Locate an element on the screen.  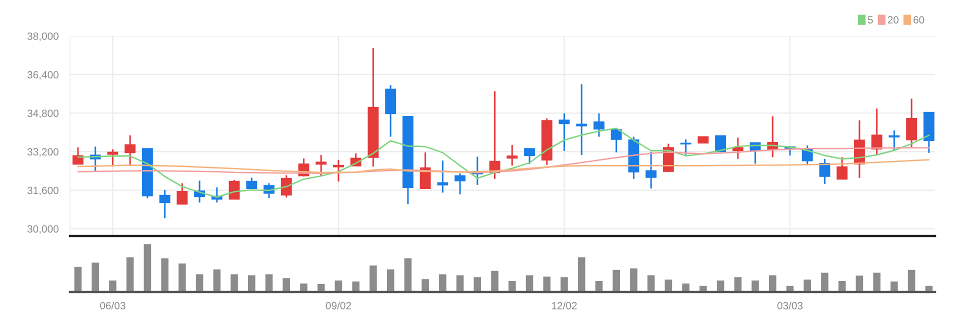
y-tick-label: 33,200 is located at coordinates (42, 152).